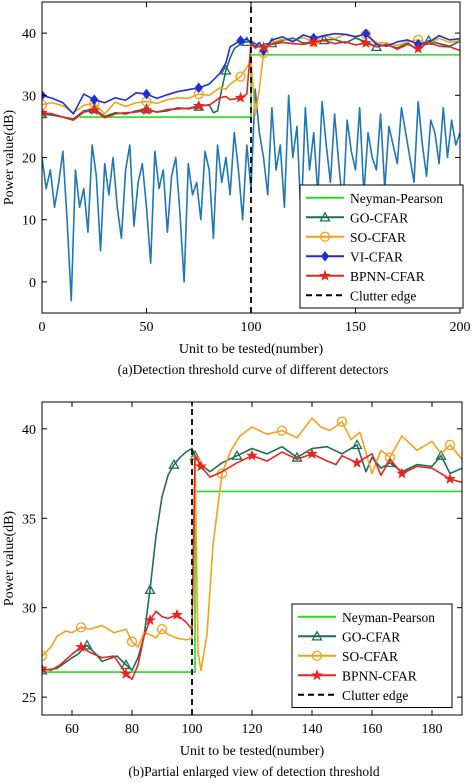 This screenshot has height=783, width=474. What do you see at coordinates (42, 327) in the screenshot?
I see `x-tick-label: 0` at bounding box center [42, 327].